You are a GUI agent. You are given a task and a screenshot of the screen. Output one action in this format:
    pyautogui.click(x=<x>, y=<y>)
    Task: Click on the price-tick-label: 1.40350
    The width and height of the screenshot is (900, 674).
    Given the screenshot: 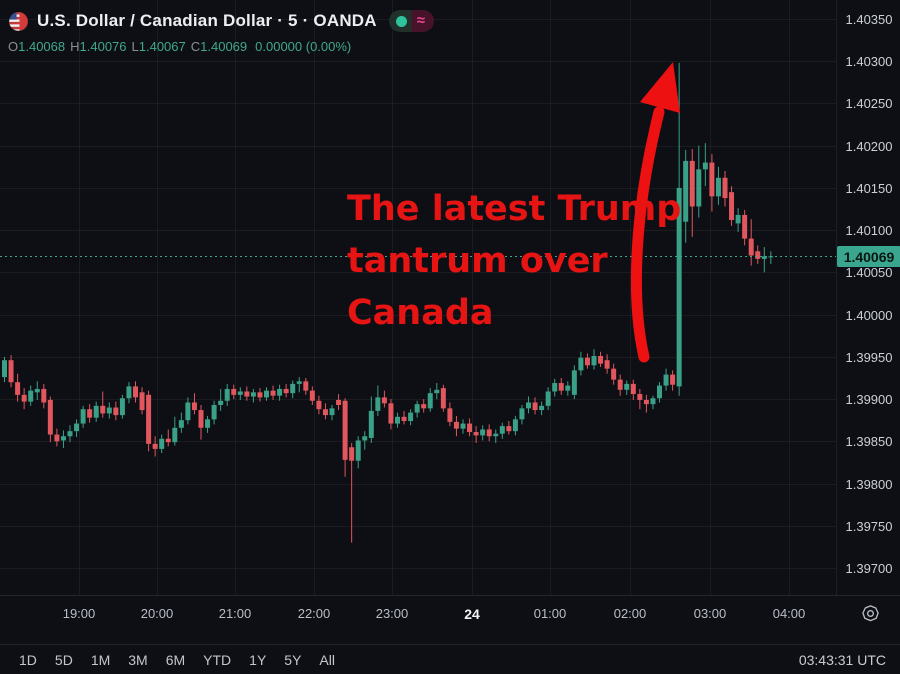 What is the action you would take?
    pyautogui.click(x=869, y=19)
    